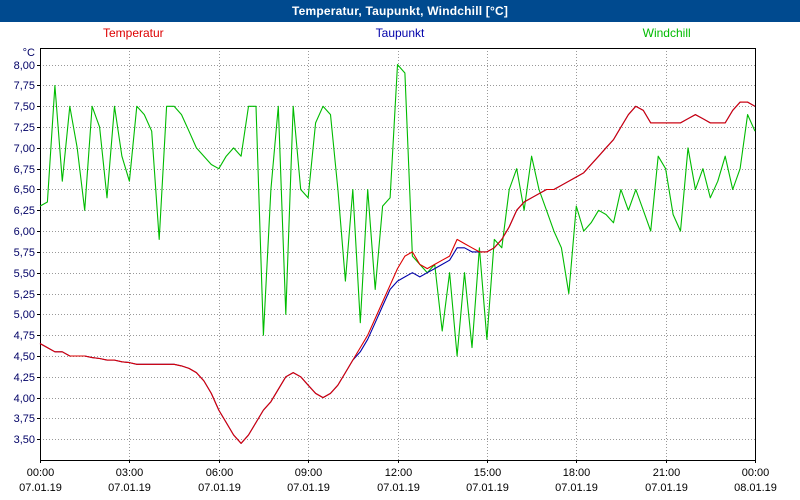 This screenshot has width=800, height=500. I want to click on y-axis-unit-label: °C, so click(29, 53).